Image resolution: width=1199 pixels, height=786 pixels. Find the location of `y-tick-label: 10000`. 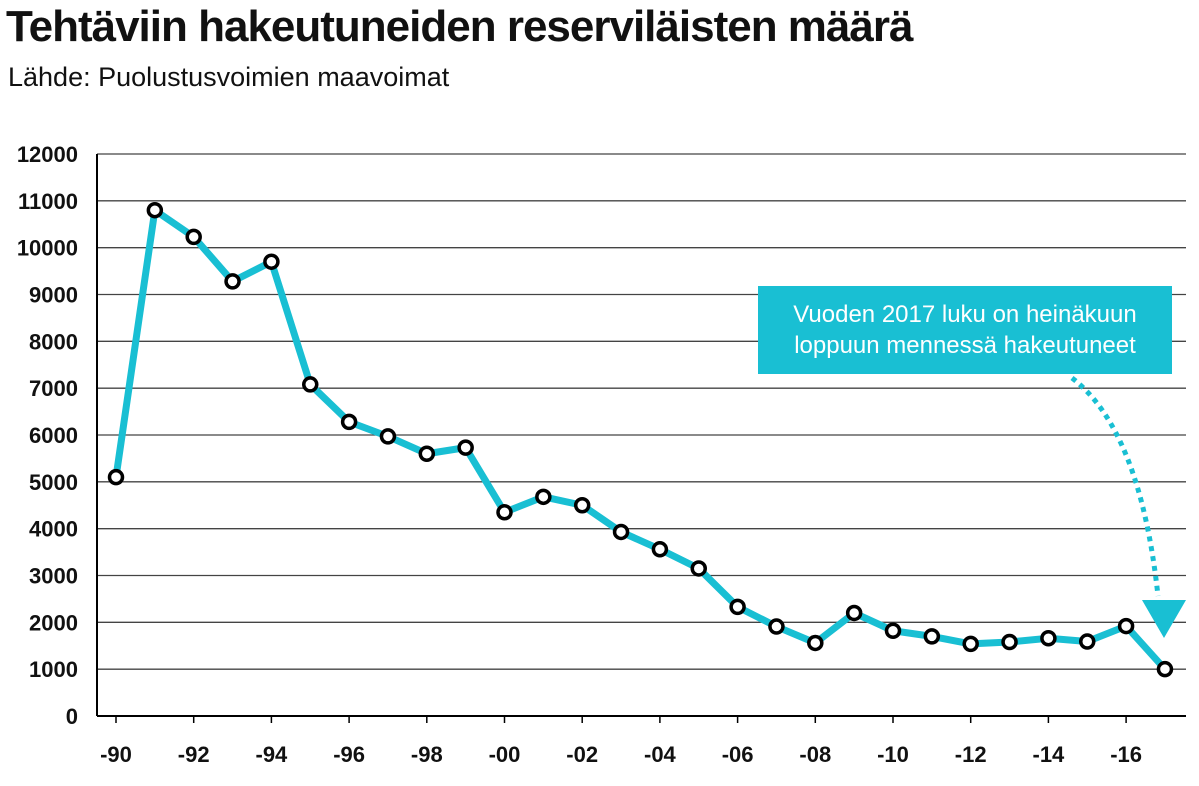

y-tick-label: 10000 is located at coordinates (47, 248).